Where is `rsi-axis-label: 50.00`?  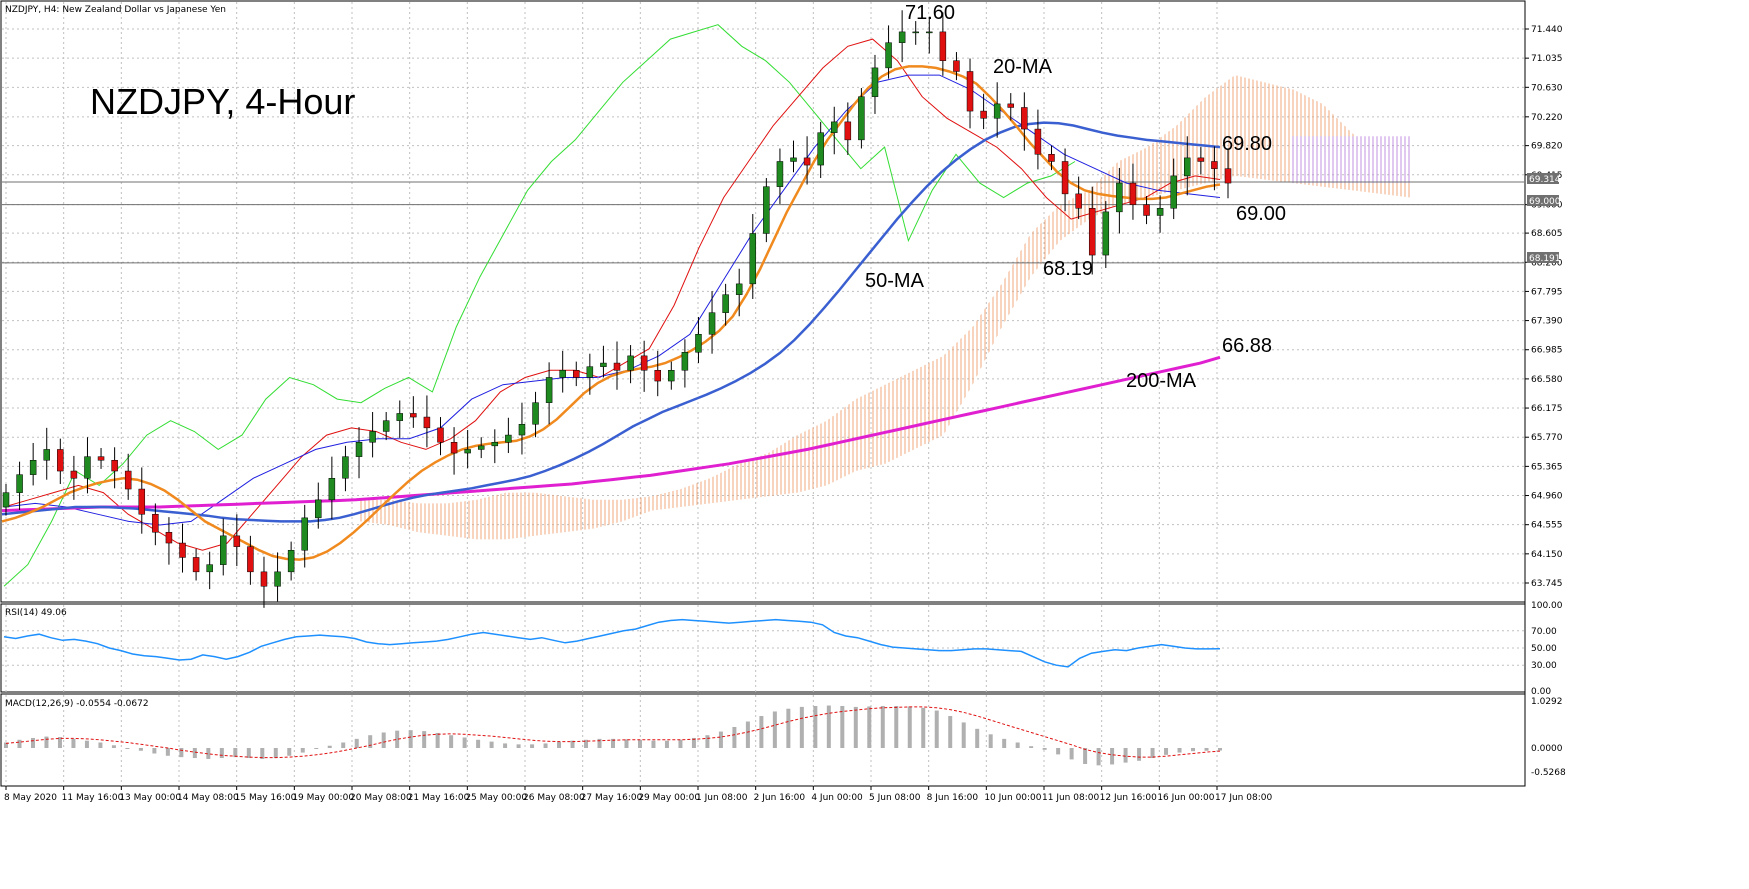
rsi-axis-label: 50.00 is located at coordinates (1544, 649).